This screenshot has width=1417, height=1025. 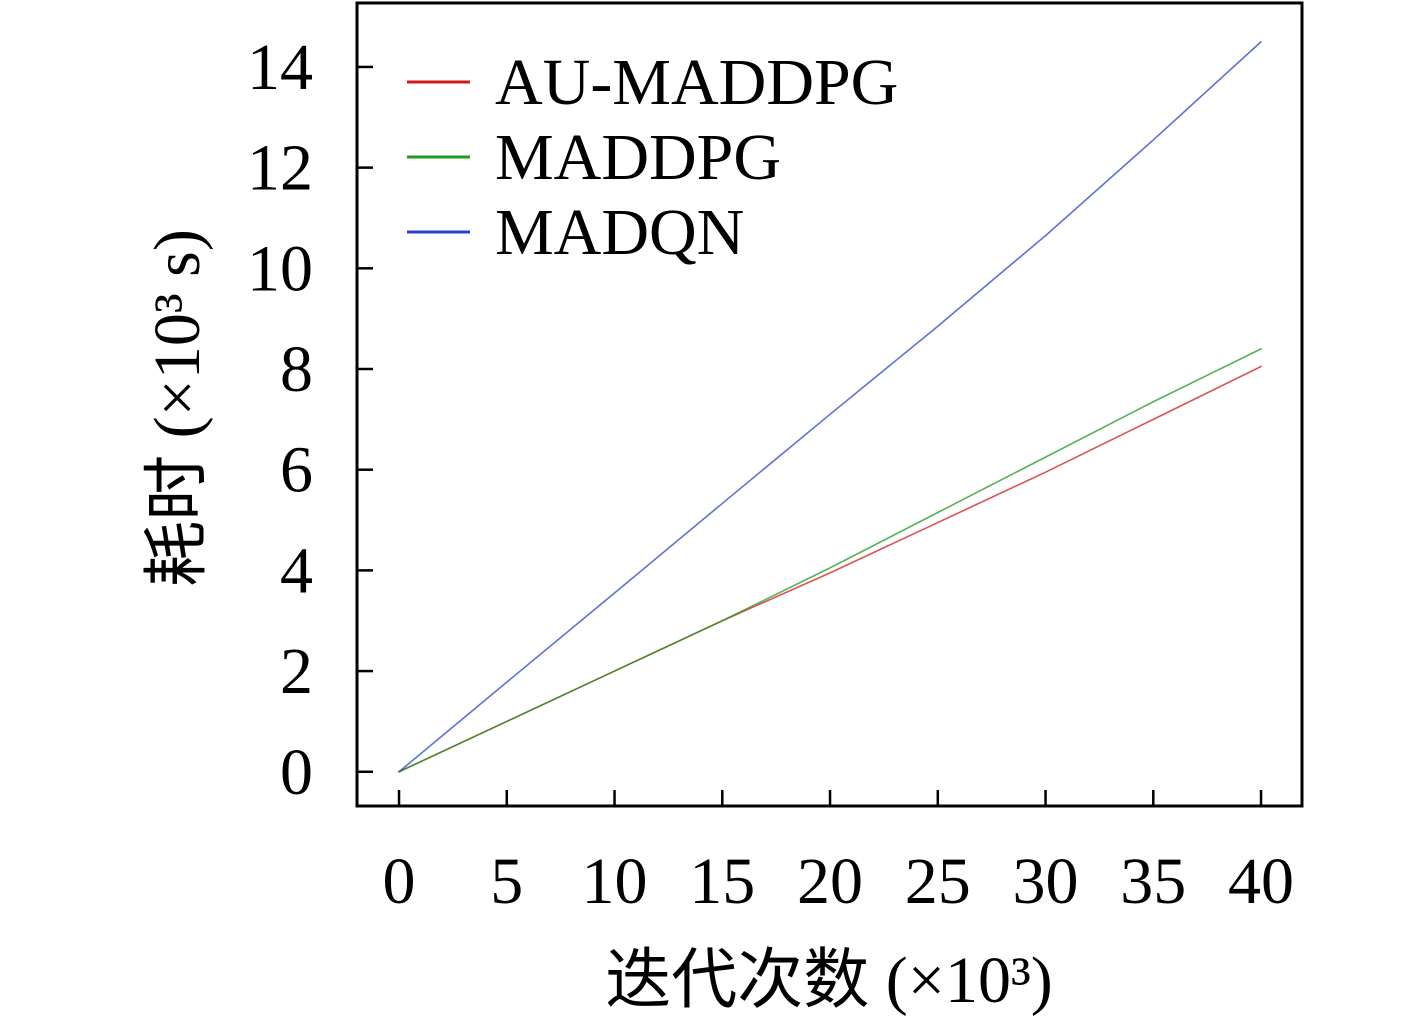 I want to click on legend: AU-MADDPG MADDPG MADQN, so click(x=652, y=157).